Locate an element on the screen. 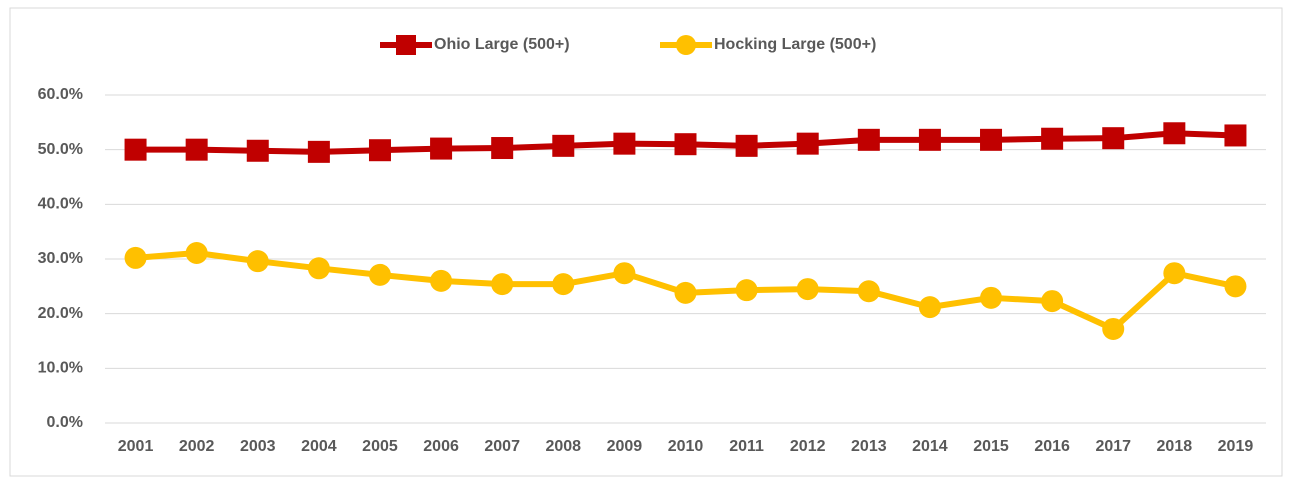 This screenshot has width=1291, height=480. x-tick-label: 2004 is located at coordinates (319, 446).